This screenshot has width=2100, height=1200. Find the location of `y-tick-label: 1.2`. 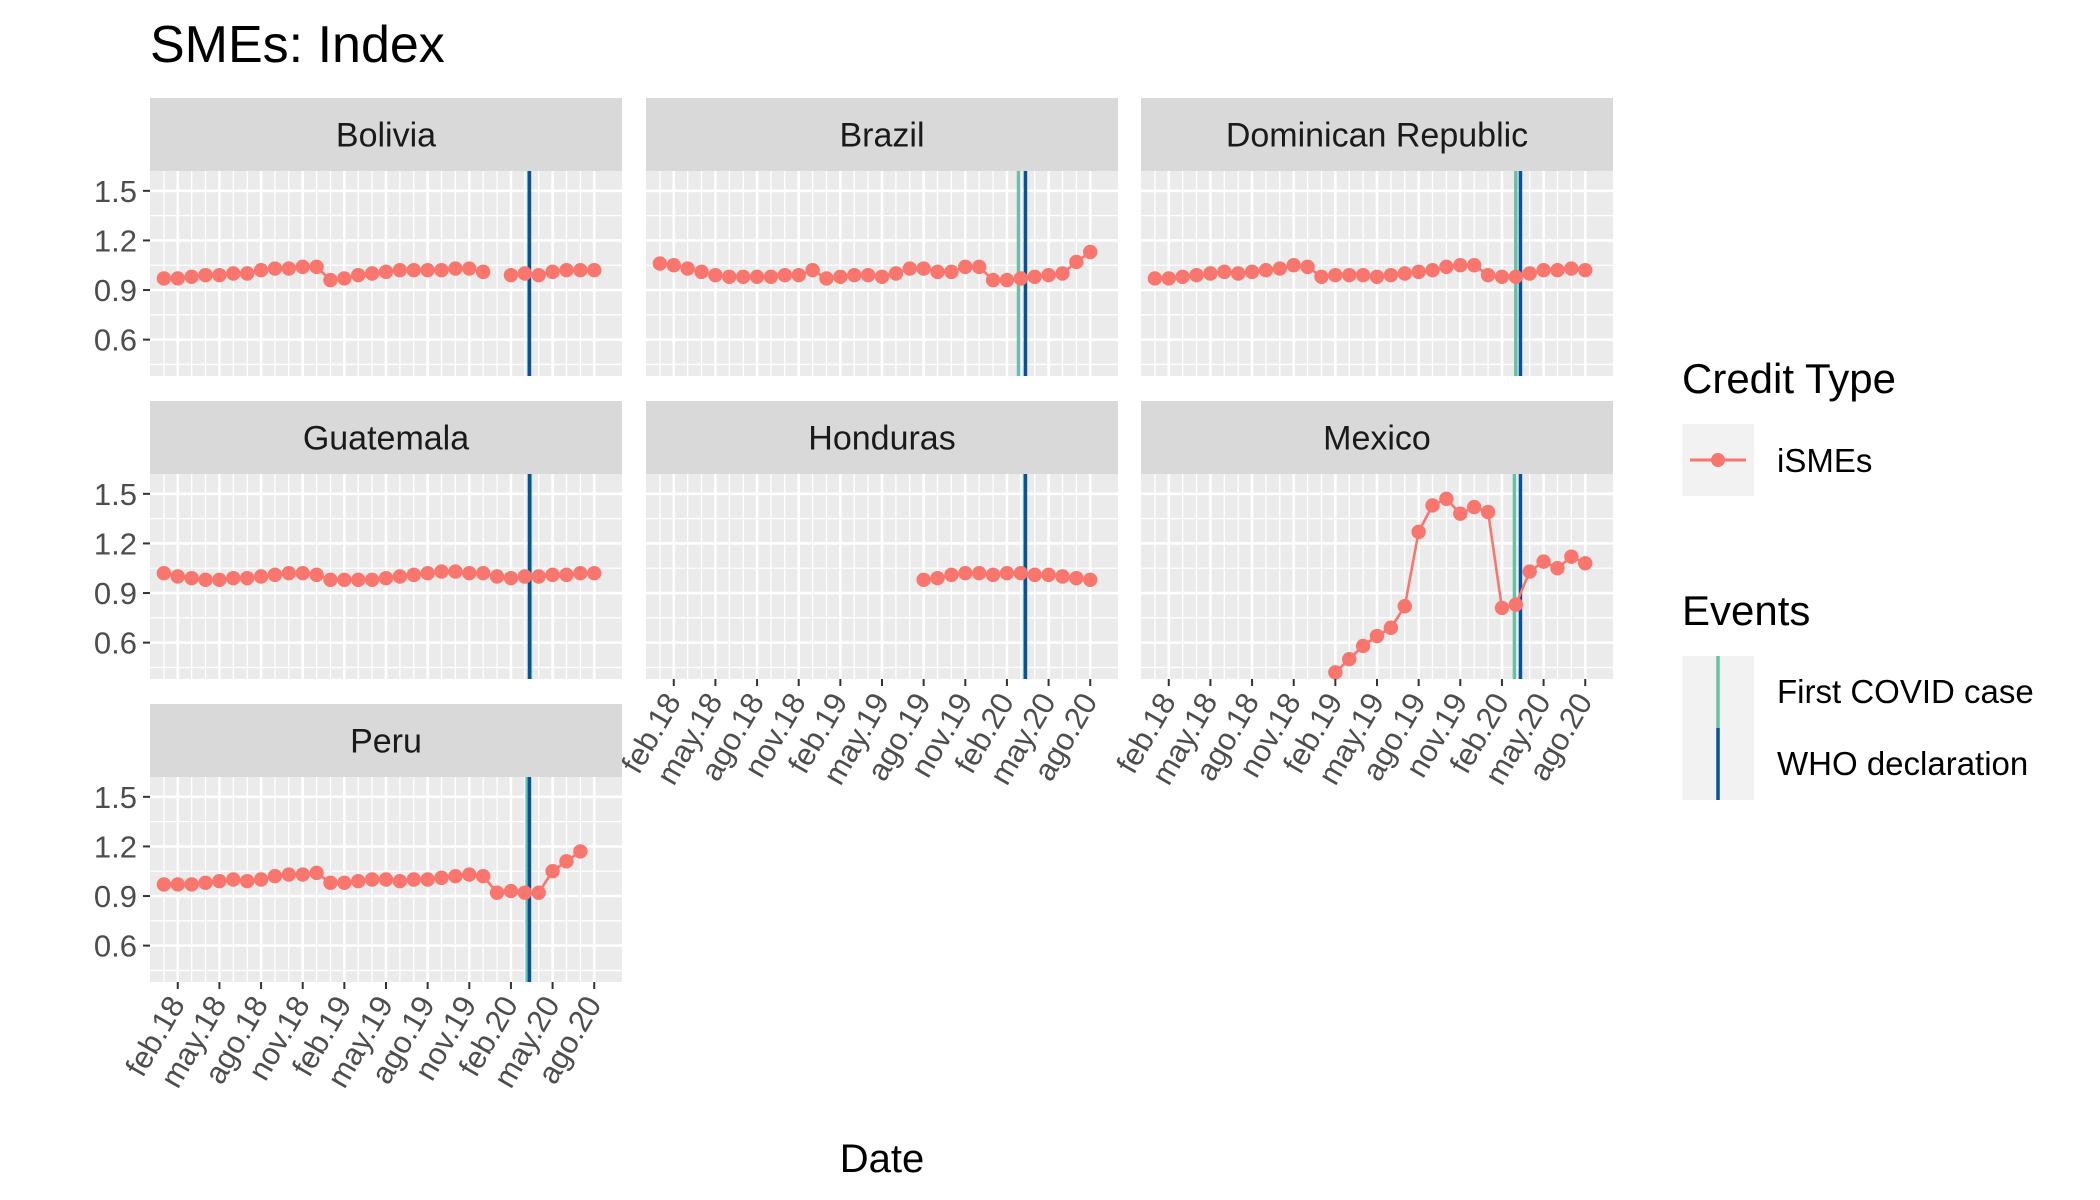

y-tick-label: 1.2 is located at coordinates (115, 846).